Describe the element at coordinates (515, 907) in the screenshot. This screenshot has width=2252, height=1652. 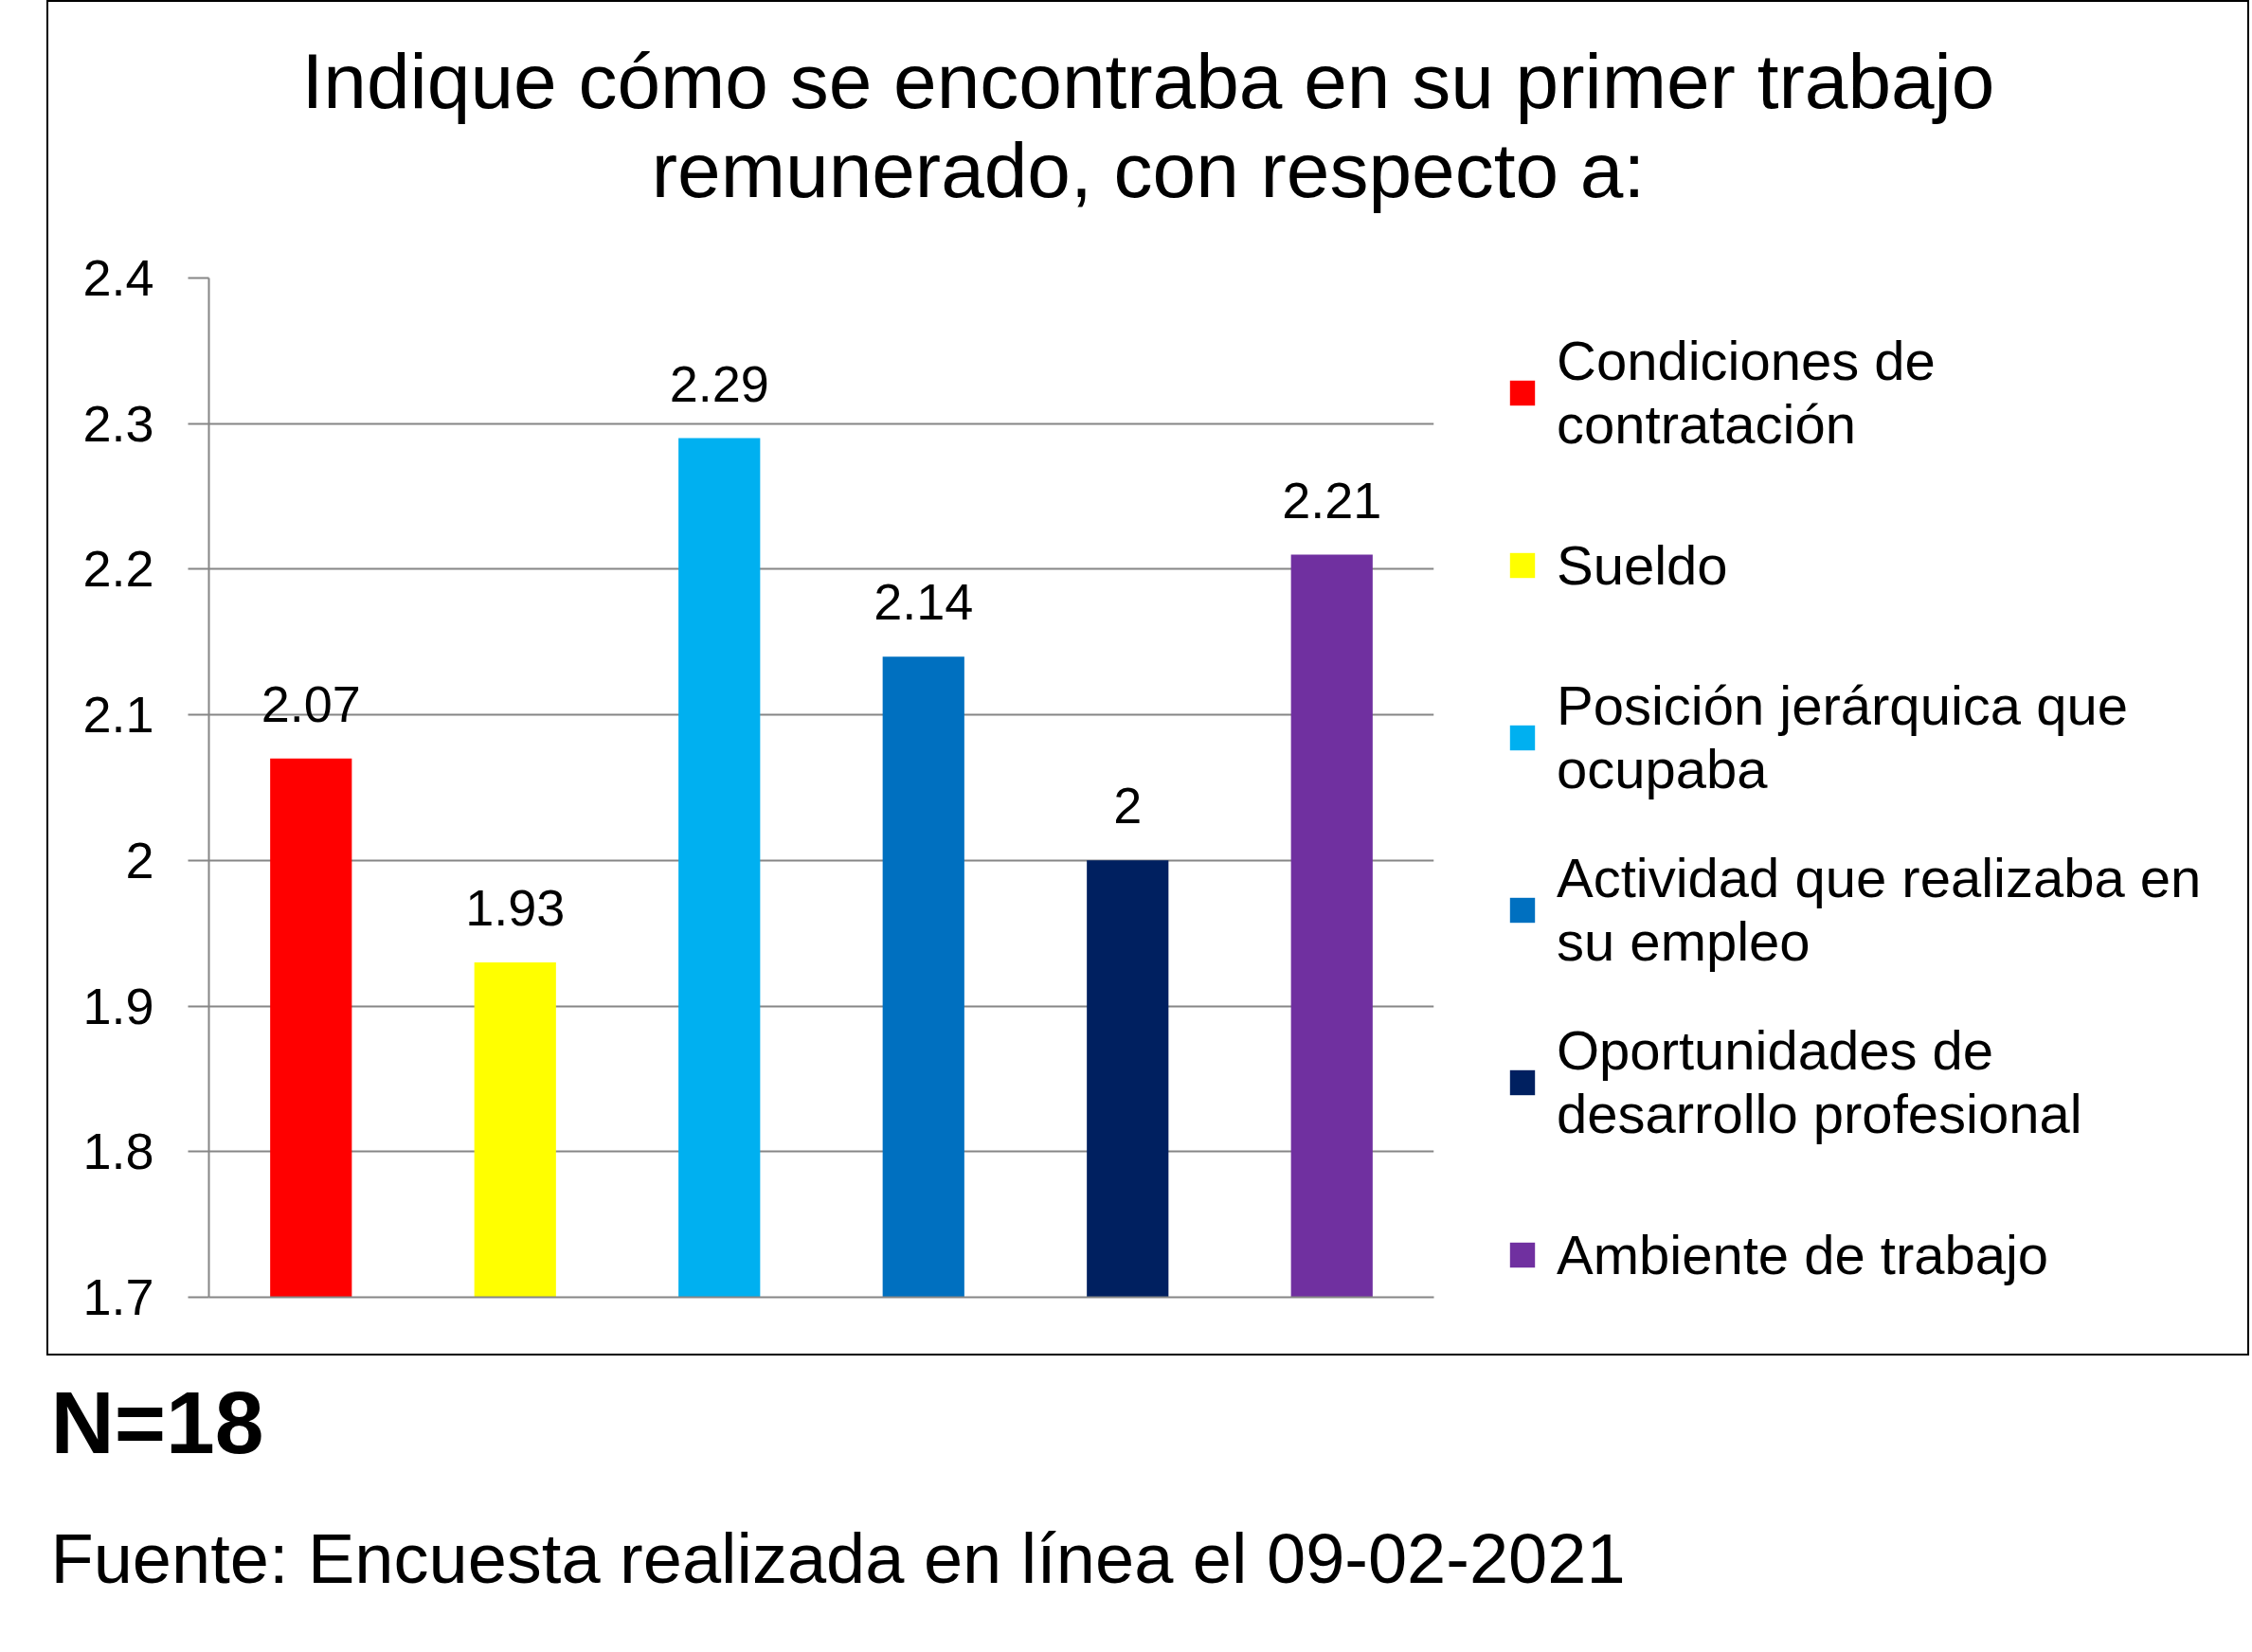
I see `data-label: 1.93` at that location.